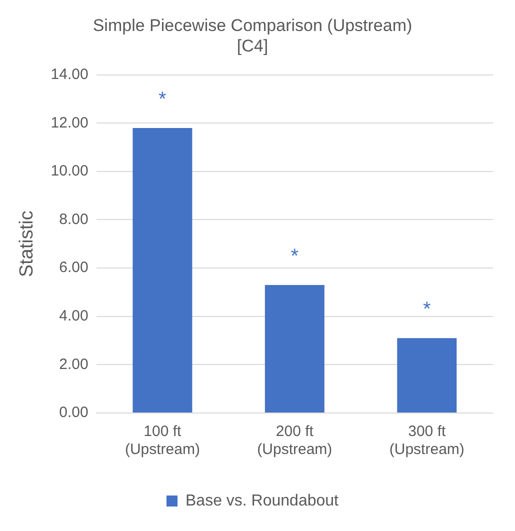 This screenshot has height=531, width=515. Describe the element at coordinates (69, 123) in the screenshot. I see `y-tick-label: 12.00` at that location.